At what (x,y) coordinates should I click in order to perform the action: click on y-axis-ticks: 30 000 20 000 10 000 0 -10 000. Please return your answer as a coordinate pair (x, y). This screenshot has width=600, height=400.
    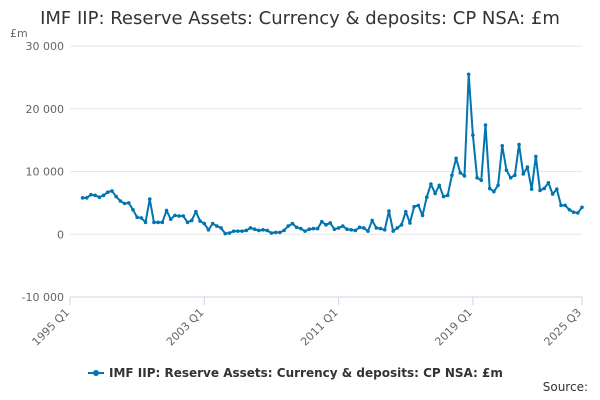
    Looking at the image, I should click on (43, 172).